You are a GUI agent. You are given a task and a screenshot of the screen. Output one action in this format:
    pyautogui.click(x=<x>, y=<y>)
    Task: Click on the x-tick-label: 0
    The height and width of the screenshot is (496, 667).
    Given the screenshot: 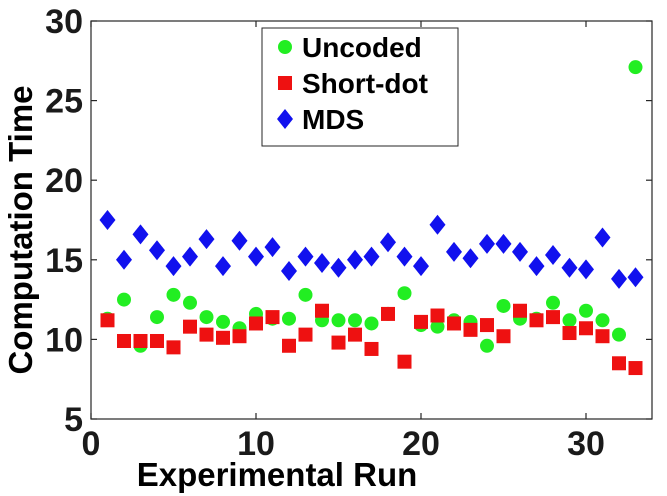 What is the action you would take?
    pyautogui.click(x=91, y=444)
    